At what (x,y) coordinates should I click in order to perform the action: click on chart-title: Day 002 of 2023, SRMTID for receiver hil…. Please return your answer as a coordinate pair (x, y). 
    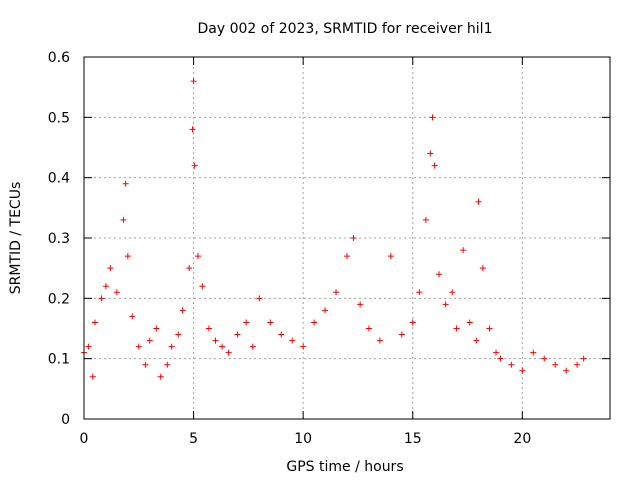
    Looking at the image, I should click on (345, 29).